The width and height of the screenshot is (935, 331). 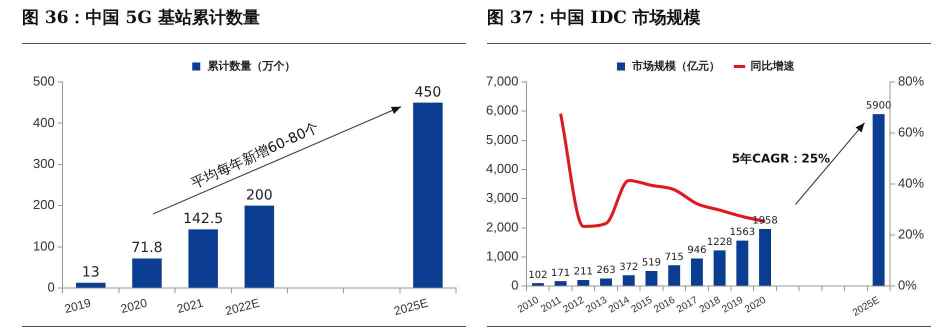 I want to click on data-label: 13, so click(x=91, y=272).